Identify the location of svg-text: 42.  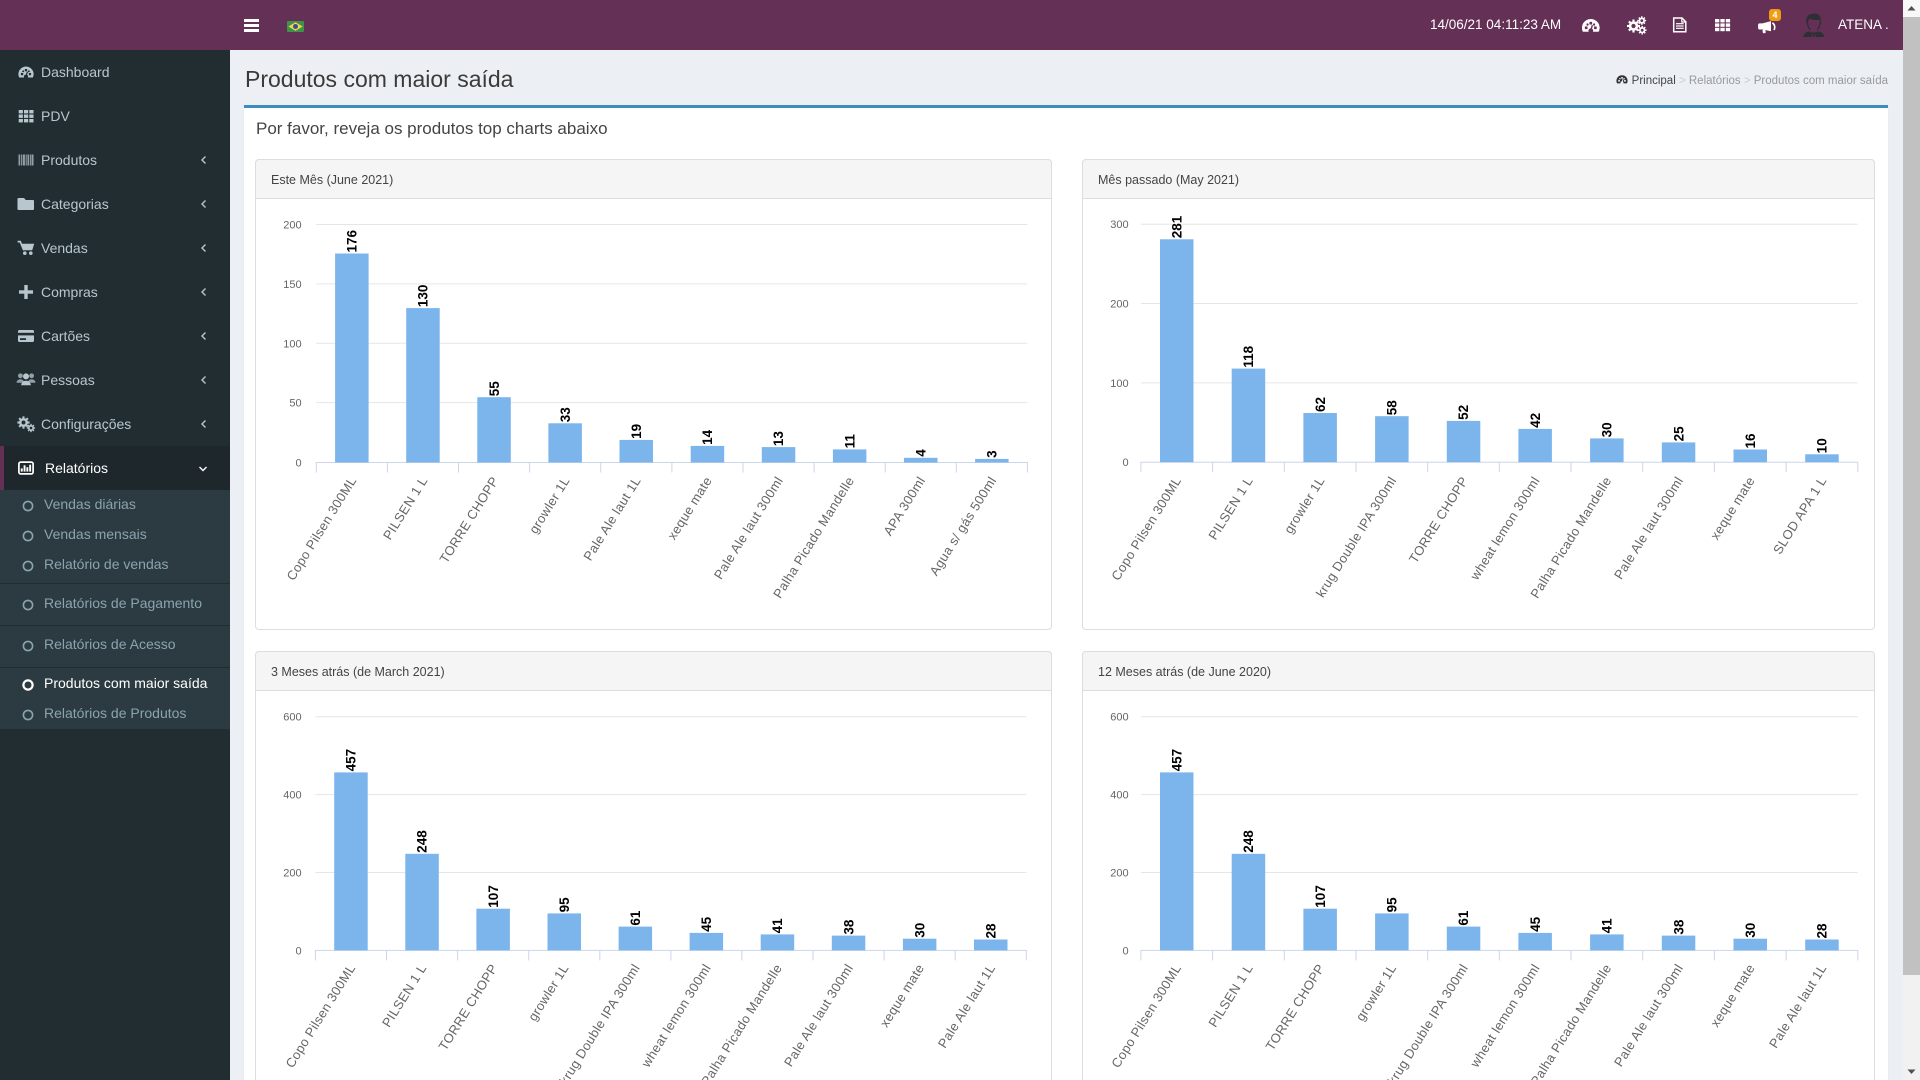
(1535, 420).